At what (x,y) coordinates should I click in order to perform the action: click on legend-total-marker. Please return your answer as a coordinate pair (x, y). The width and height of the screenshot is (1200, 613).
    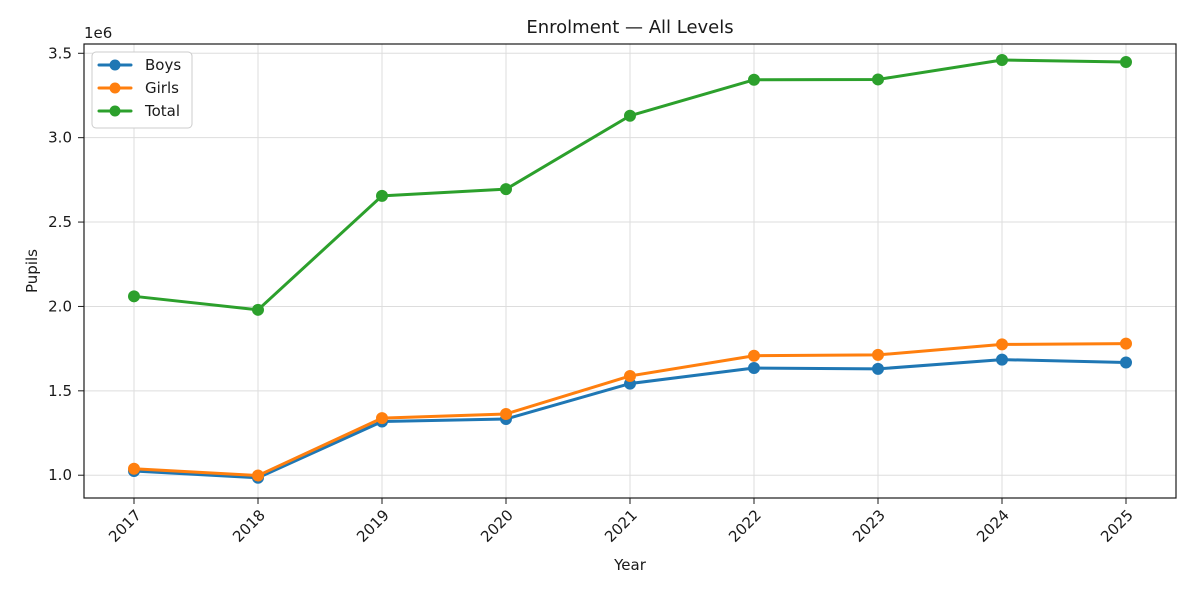
    Looking at the image, I should click on (115, 111).